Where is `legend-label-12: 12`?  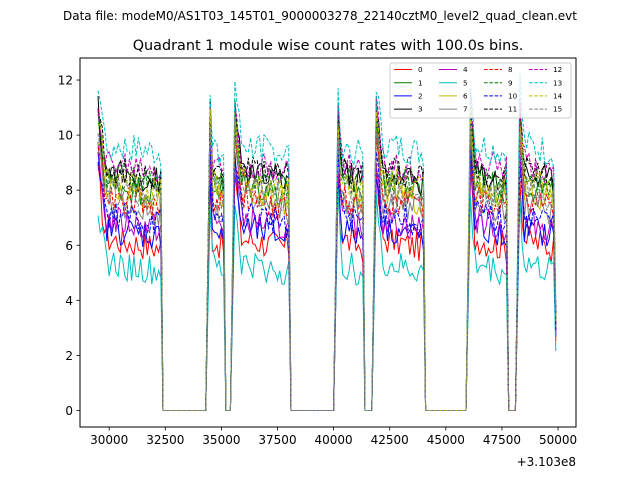
legend-label-12: 12 is located at coordinates (557, 69).